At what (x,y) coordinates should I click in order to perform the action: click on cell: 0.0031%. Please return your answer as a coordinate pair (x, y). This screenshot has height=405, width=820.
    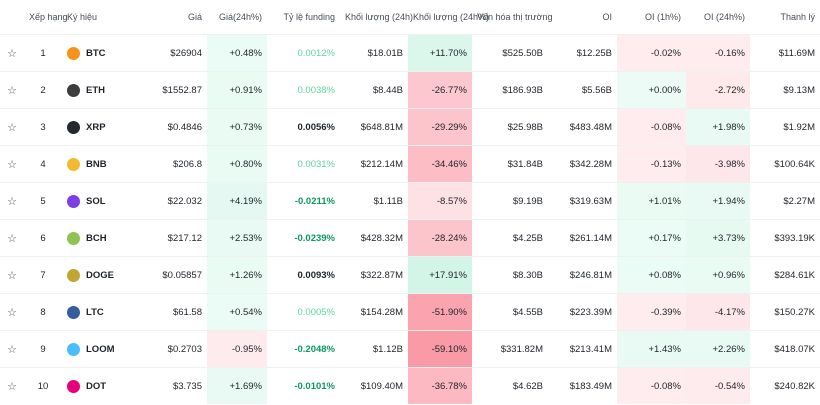
    Looking at the image, I should click on (303, 164).